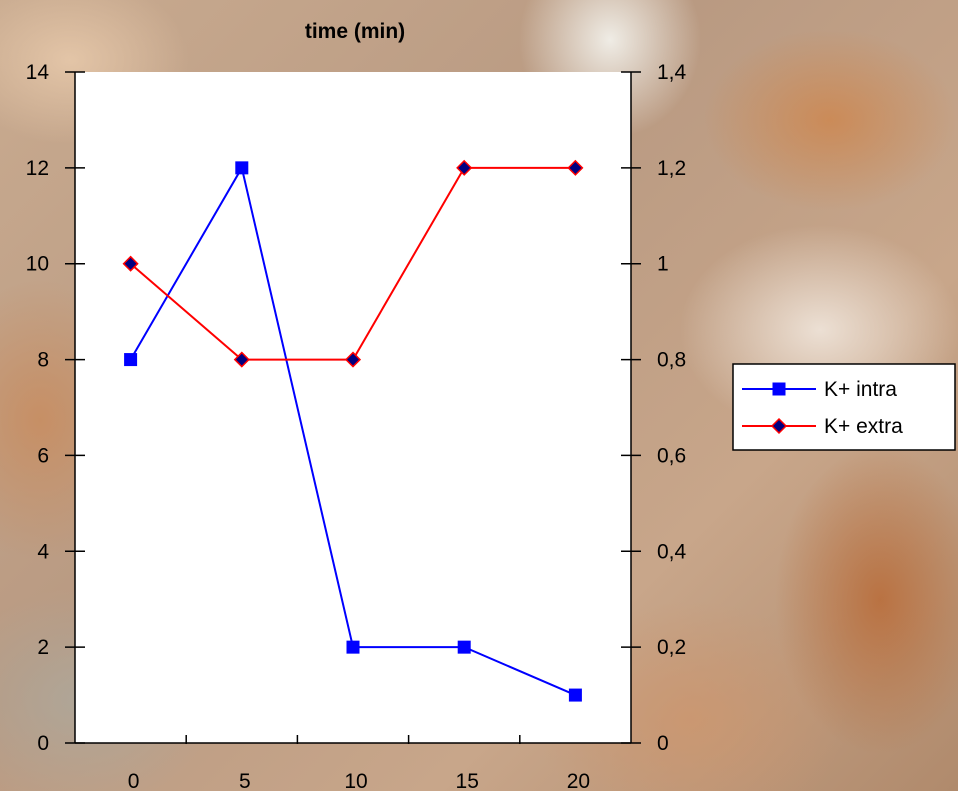  I want to click on right-y-tick-label: 1,4, so click(672, 72).